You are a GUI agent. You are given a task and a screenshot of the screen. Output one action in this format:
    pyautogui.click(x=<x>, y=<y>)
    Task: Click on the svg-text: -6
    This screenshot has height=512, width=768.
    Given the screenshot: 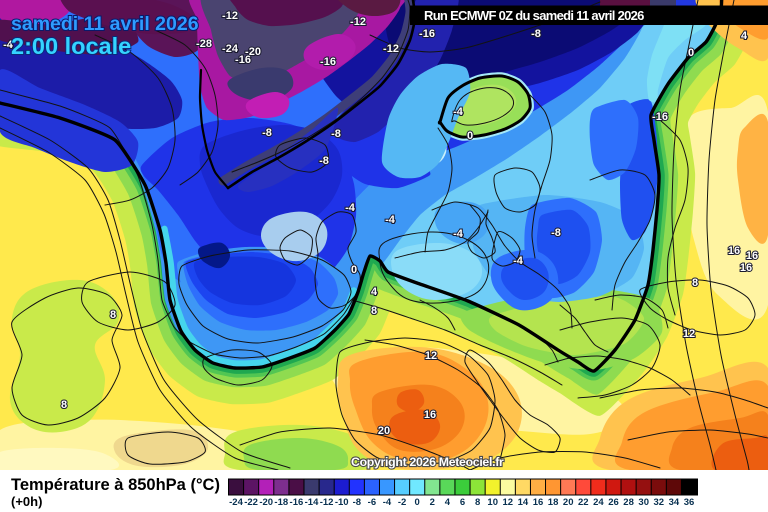 What is the action you would take?
    pyautogui.click(x=372, y=502)
    